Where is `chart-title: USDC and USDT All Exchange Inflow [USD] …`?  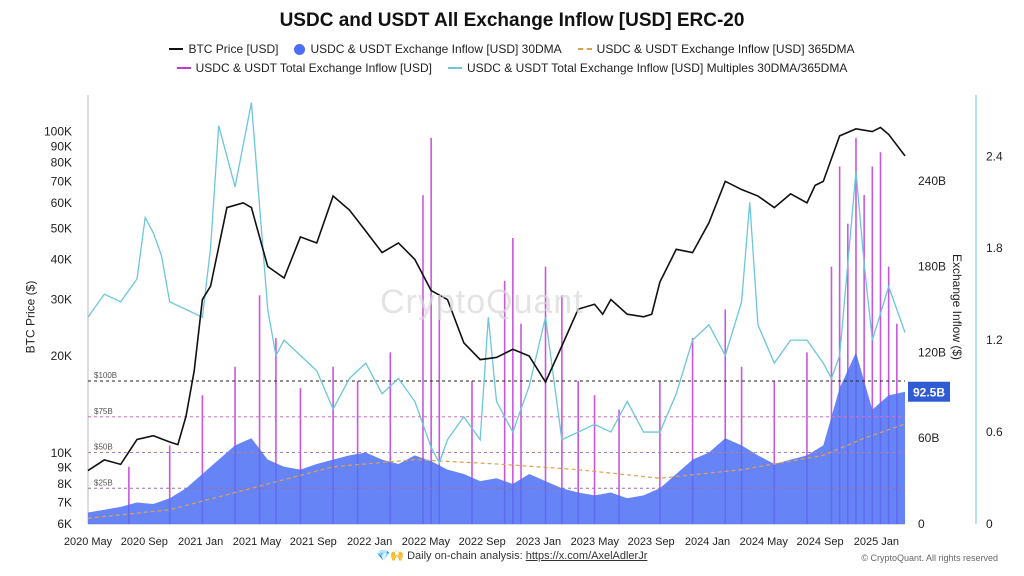 chart-title: USDC and USDT All Exchange Inflow [USD] … is located at coordinates (512, 20).